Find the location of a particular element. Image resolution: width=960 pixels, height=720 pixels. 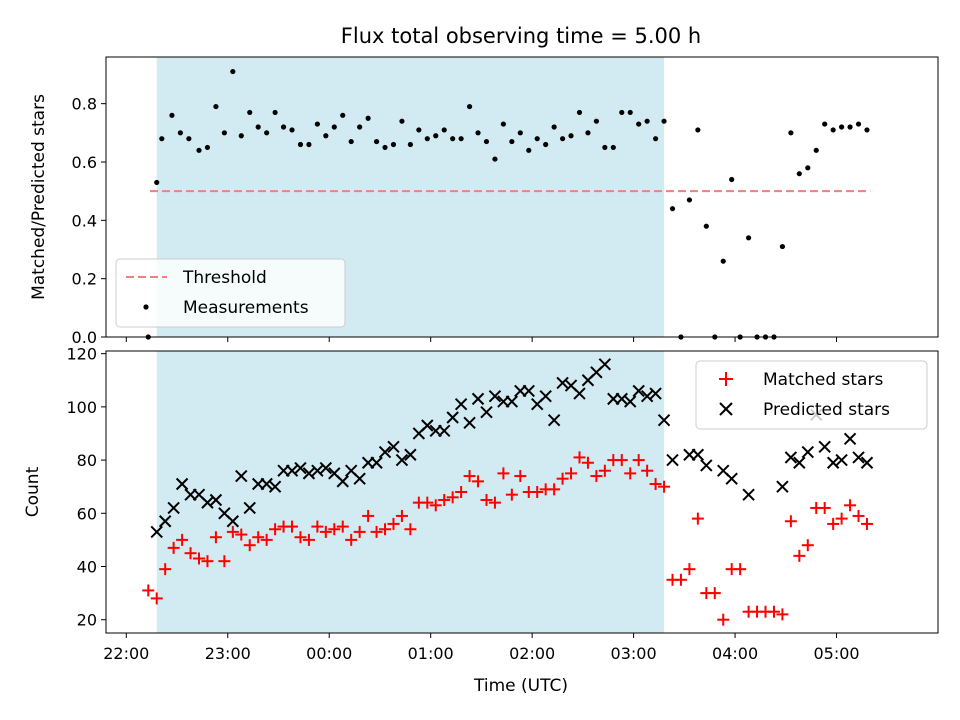

y-tick-label: 100 is located at coordinates (81, 407).